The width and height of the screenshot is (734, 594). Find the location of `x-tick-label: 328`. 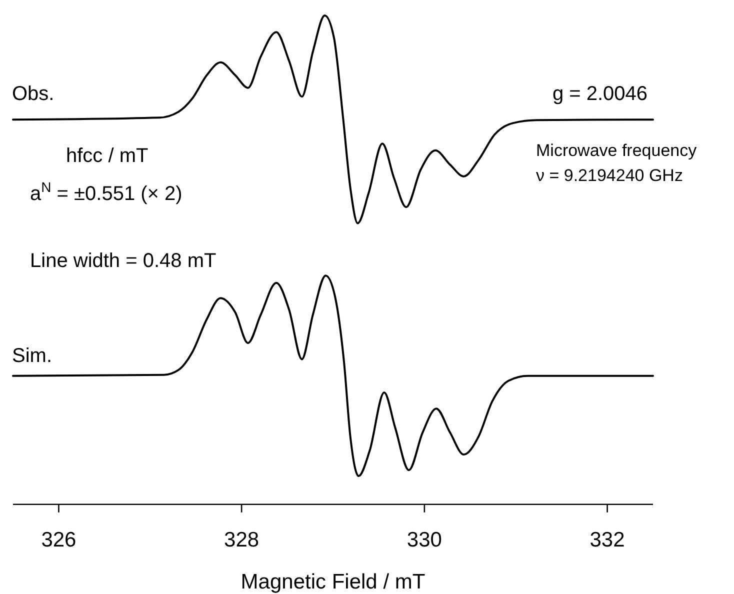

x-tick-label: 328 is located at coordinates (242, 540).